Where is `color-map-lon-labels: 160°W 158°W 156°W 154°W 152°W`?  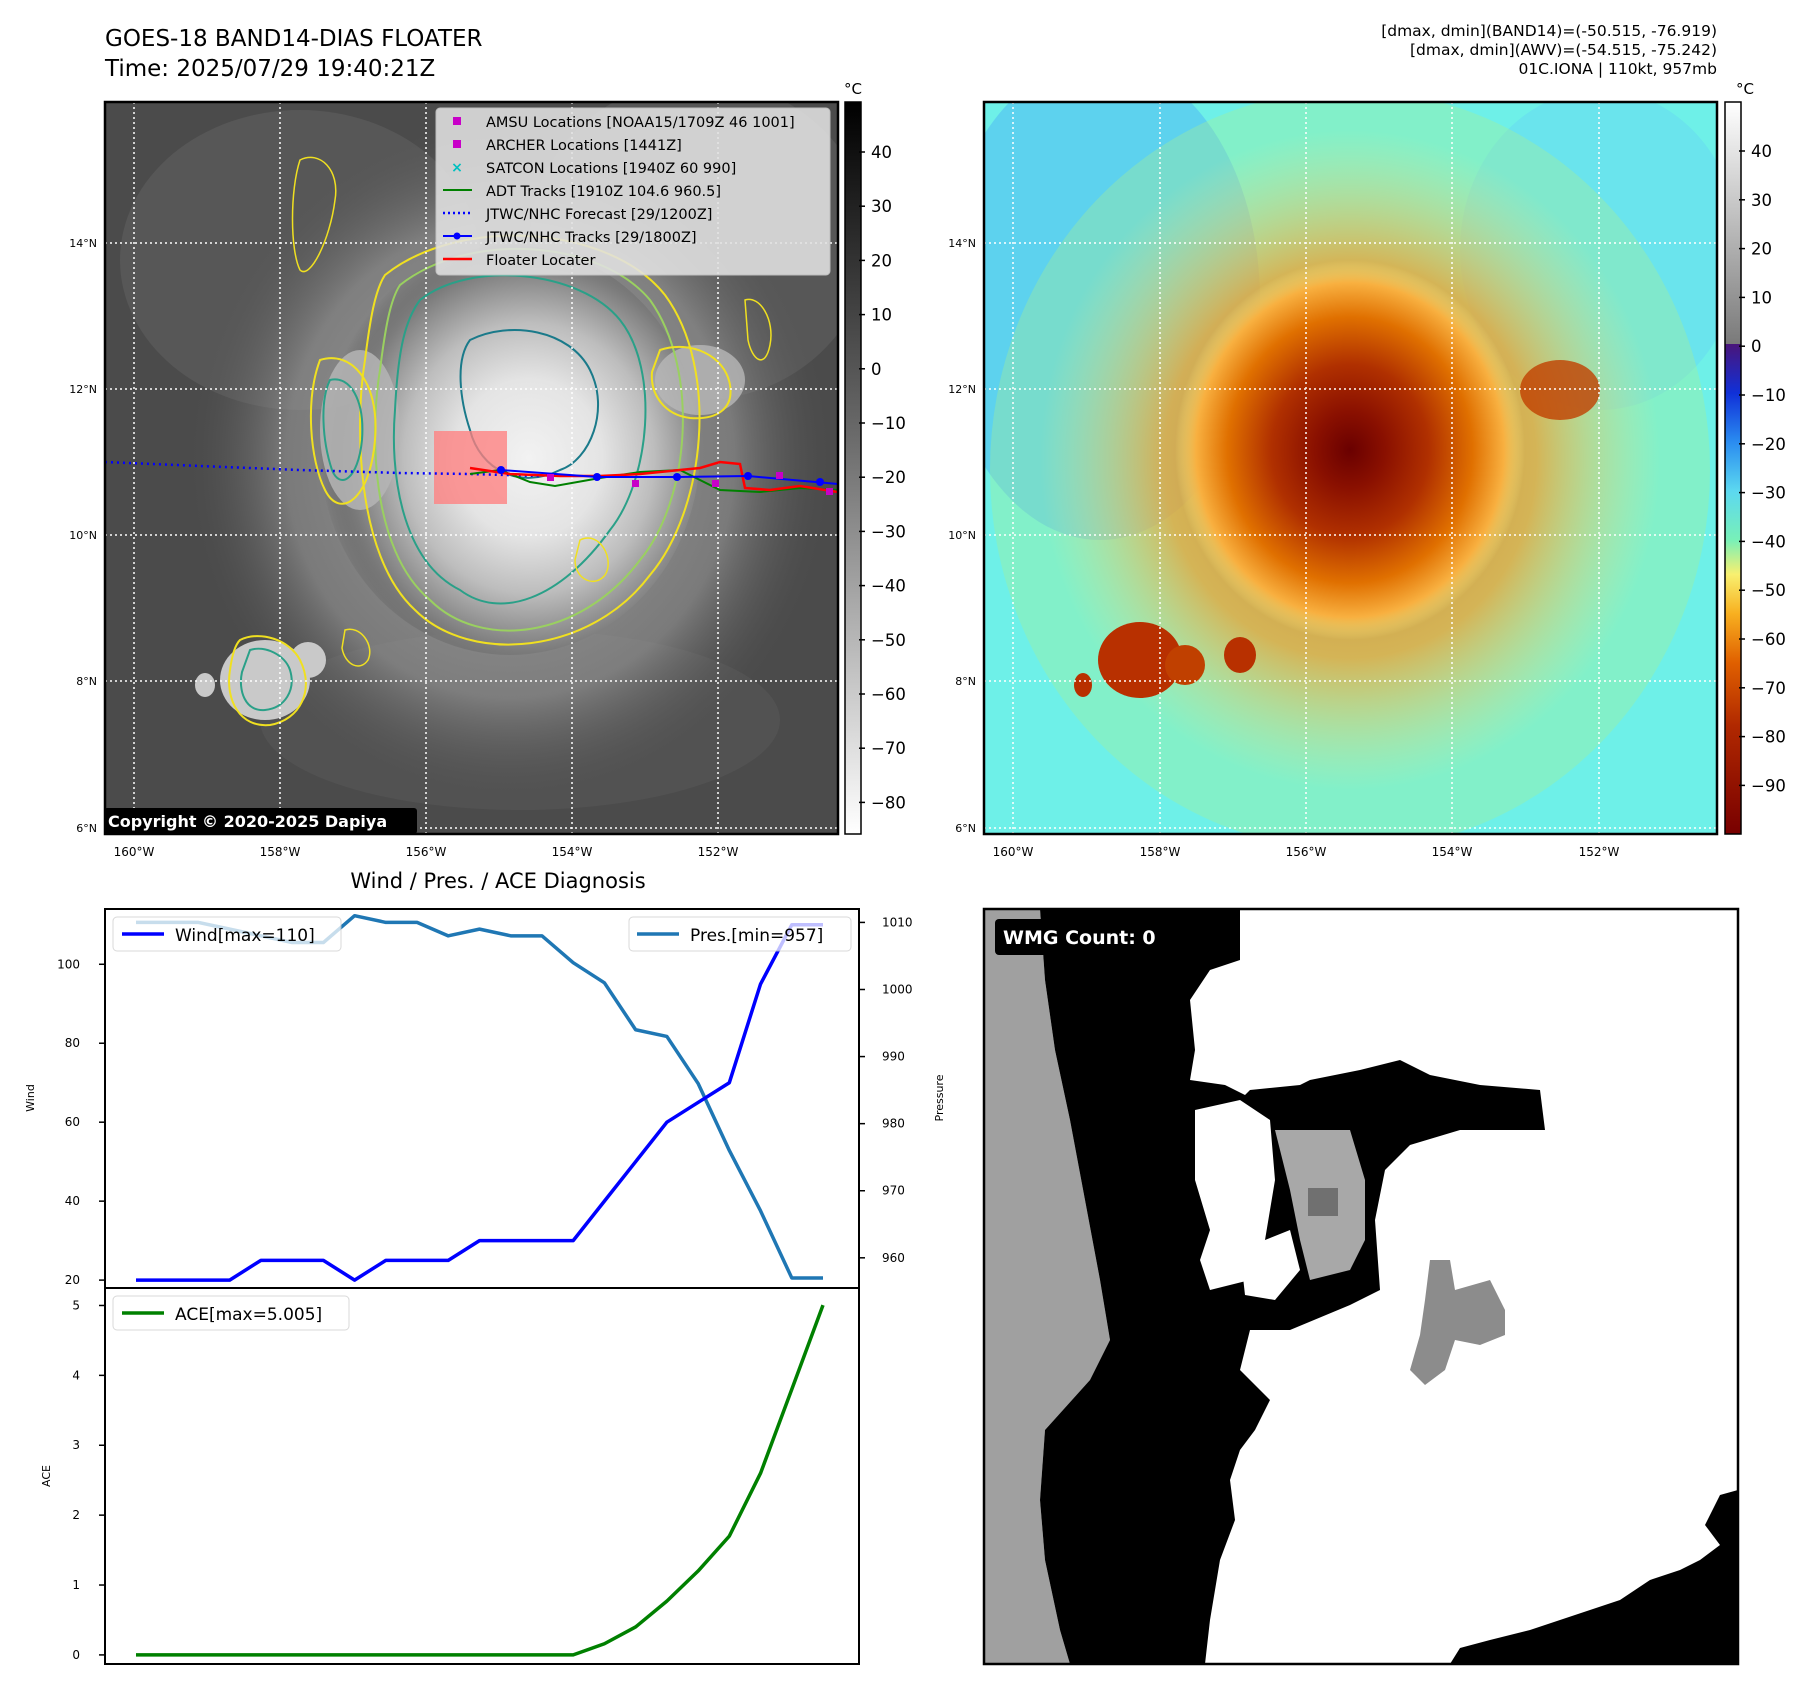
color-map-lon-labels: 160°W 158°W 156°W 154°W 152°W is located at coordinates (1306, 852).